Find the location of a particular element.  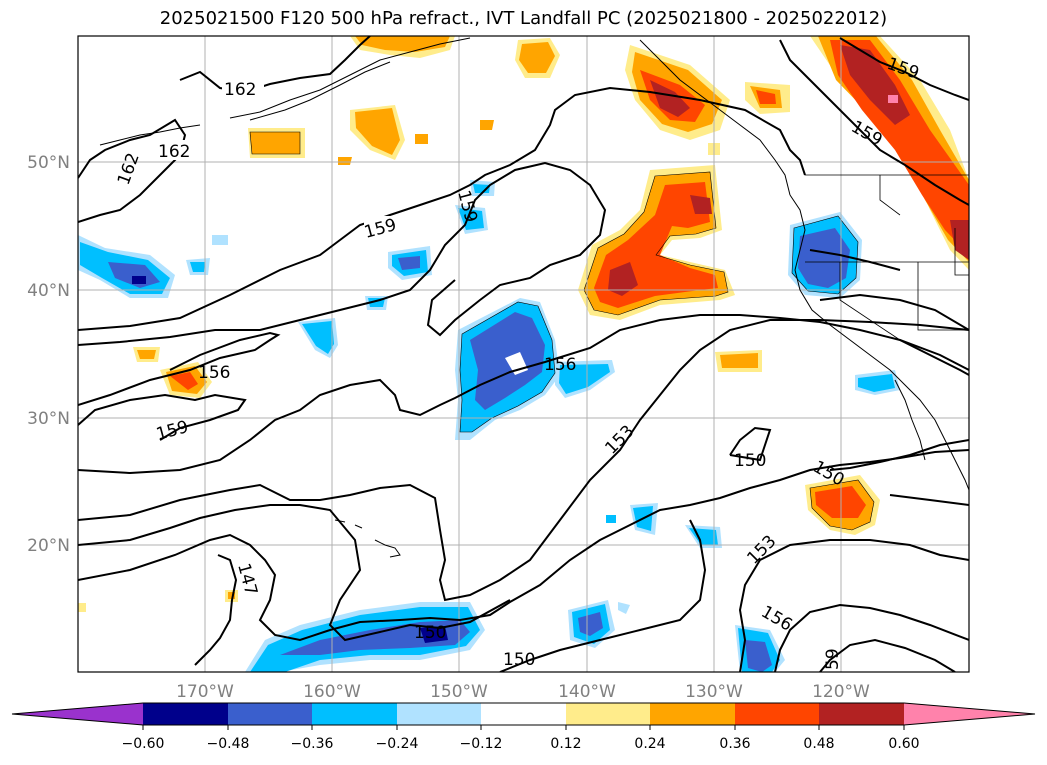

lon-tick-label: 170°W is located at coordinates (205, 692).